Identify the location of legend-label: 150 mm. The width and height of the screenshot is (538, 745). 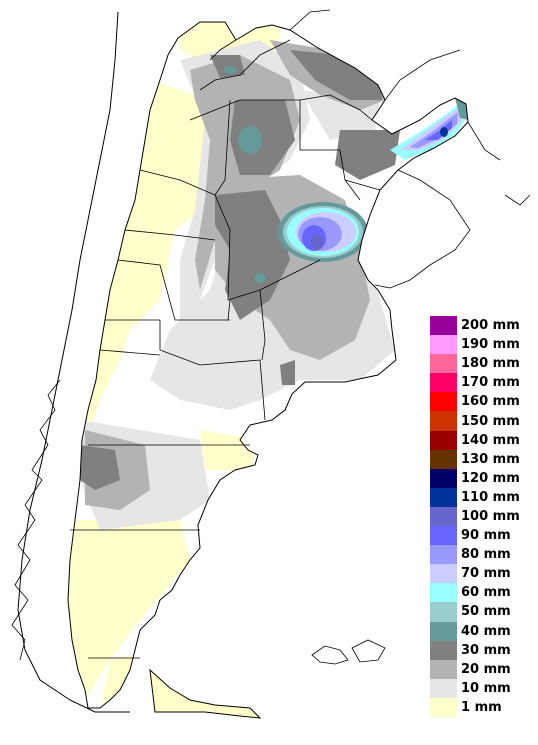
(490, 421).